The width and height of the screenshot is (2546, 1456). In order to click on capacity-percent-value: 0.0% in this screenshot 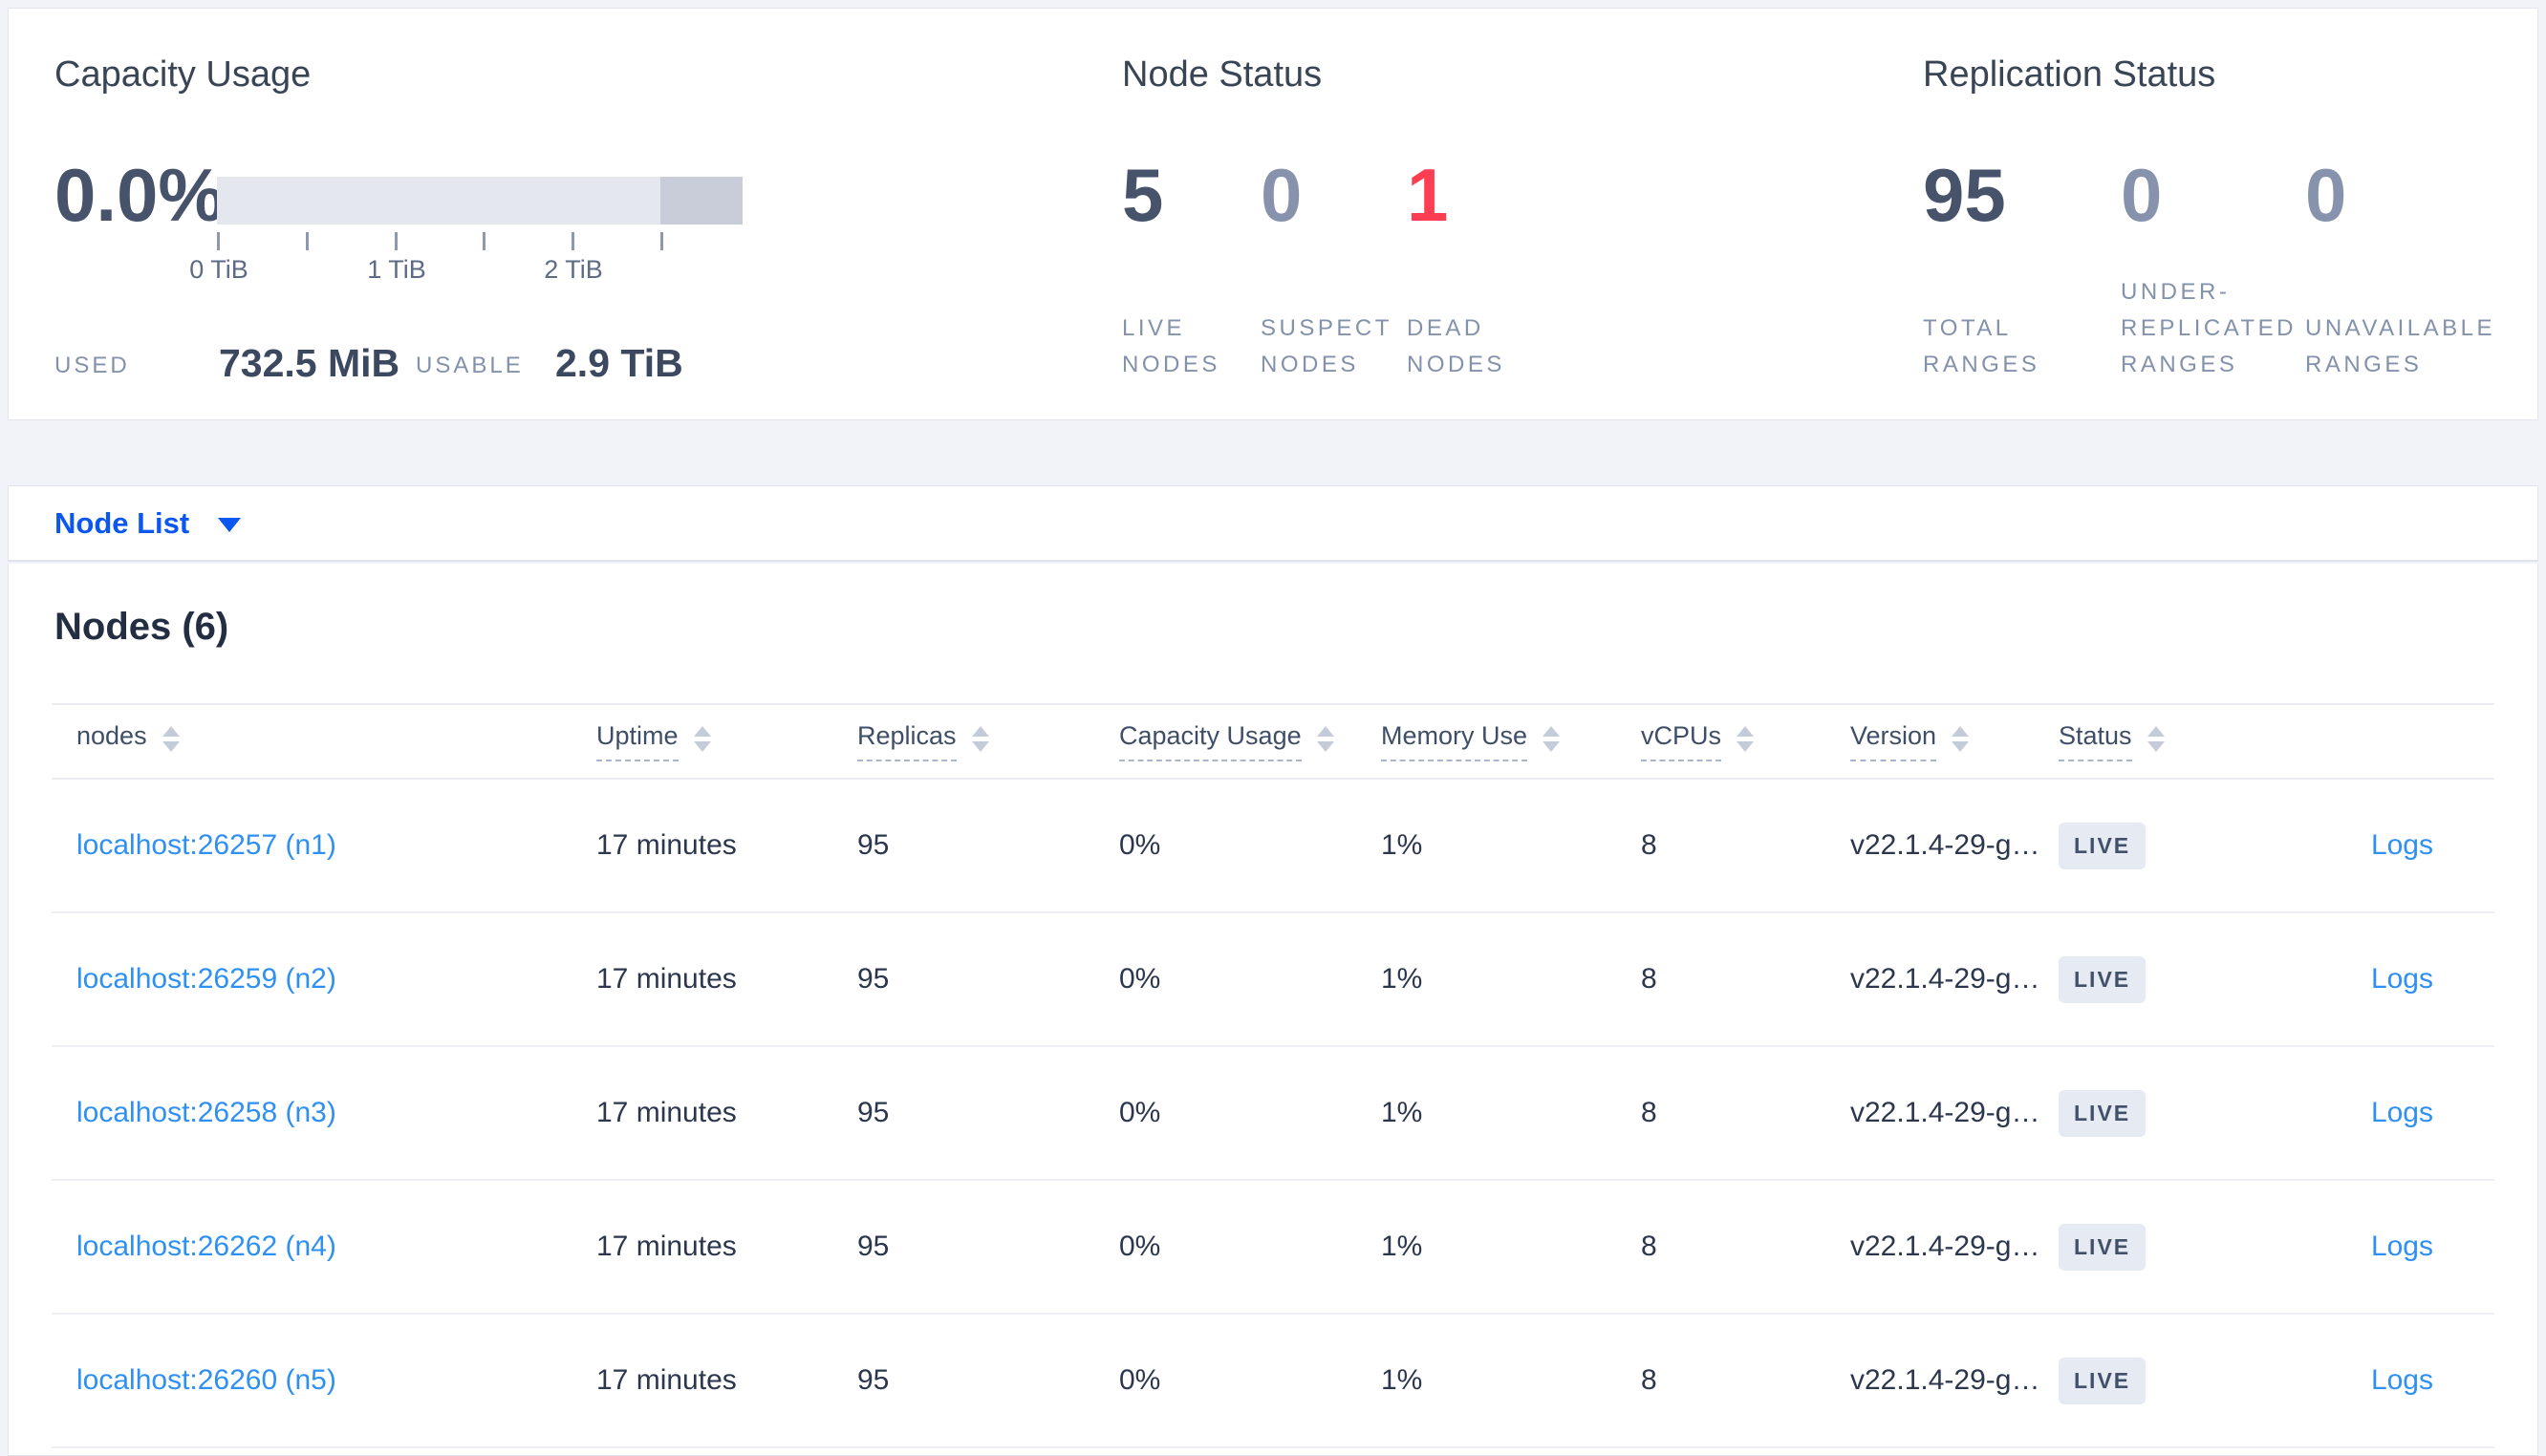, I will do `click(139, 195)`.